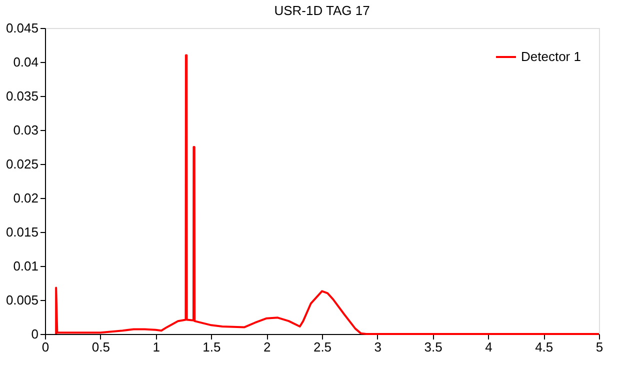  Describe the element at coordinates (25, 62) in the screenshot. I see `y-tick-label: 0.04` at that location.